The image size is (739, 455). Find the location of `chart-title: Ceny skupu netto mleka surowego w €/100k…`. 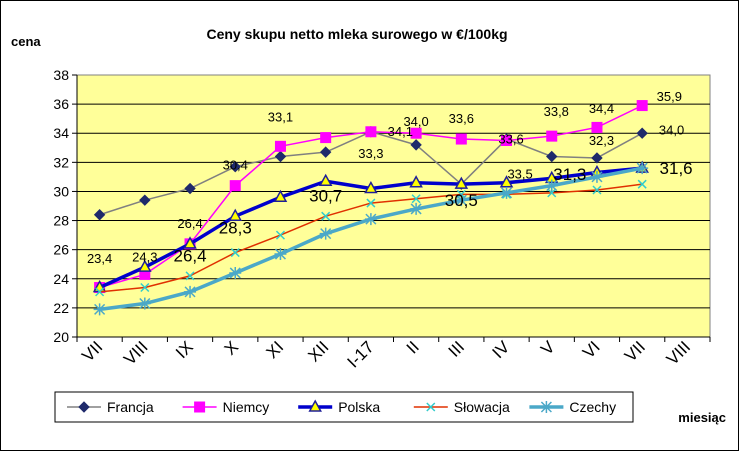

chart-title: Ceny skupu netto mleka surowego w €/100k… is located at coordinates (356, 34).